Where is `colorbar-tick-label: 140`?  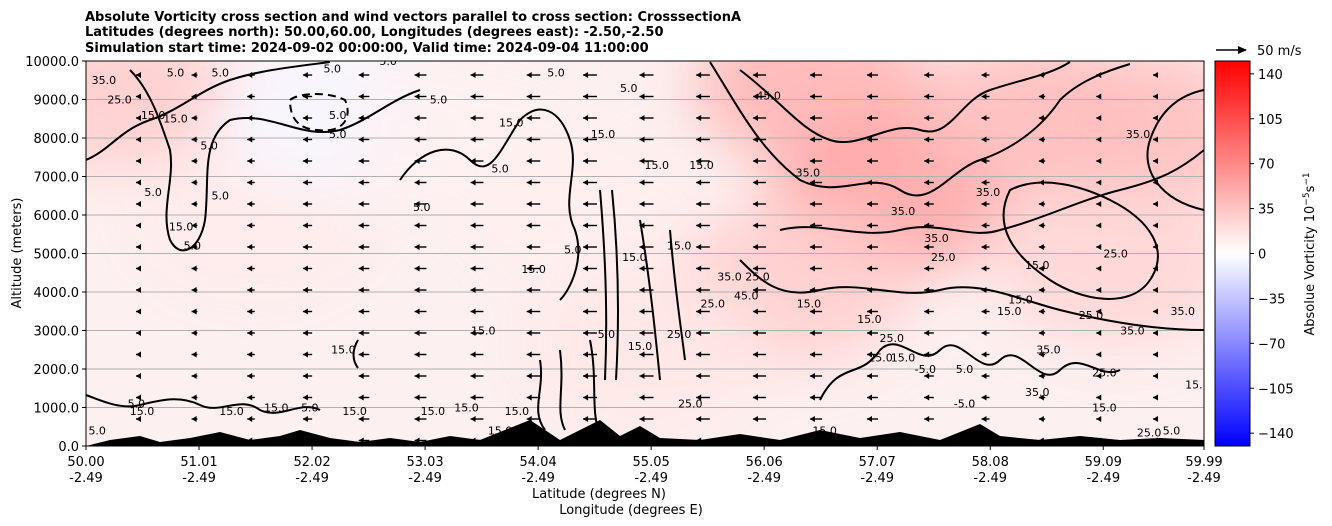
colorbar-tick-label: 140 is located at coordinates (1270, 75).